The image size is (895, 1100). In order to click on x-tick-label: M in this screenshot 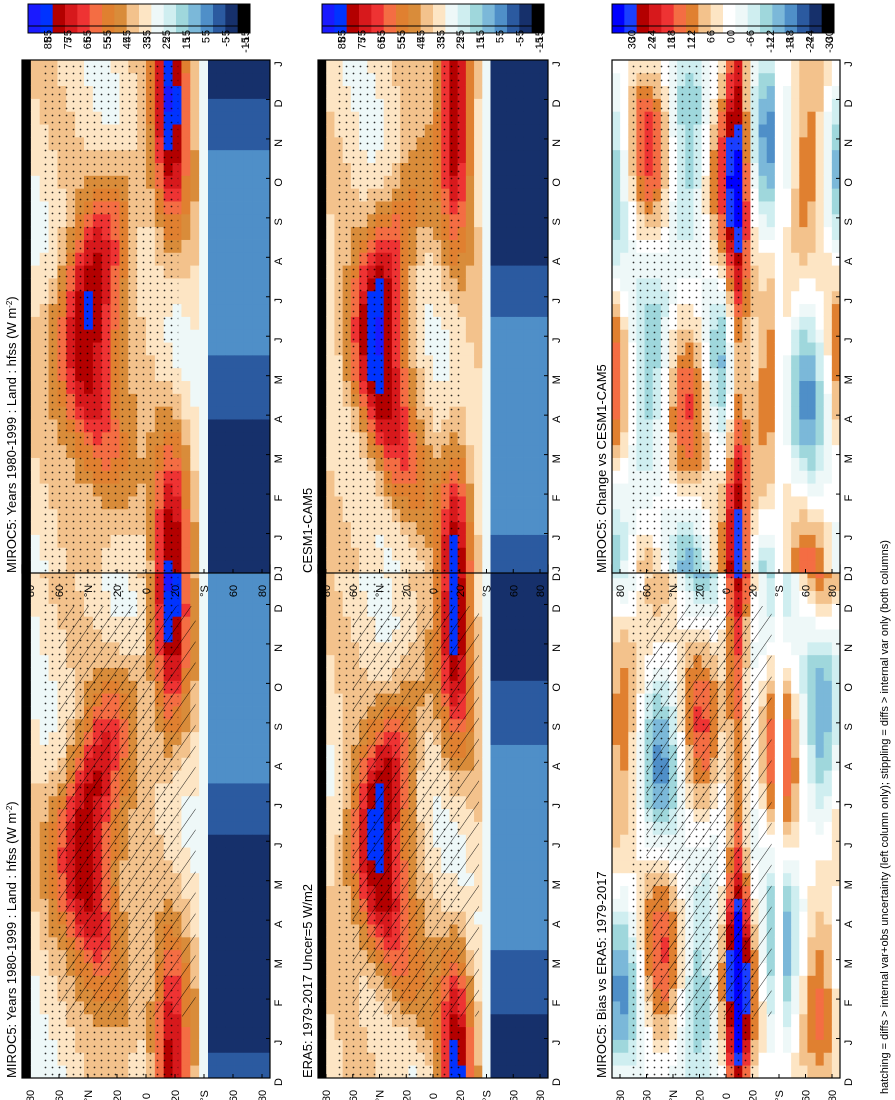, I will do `click(557, 884)`.